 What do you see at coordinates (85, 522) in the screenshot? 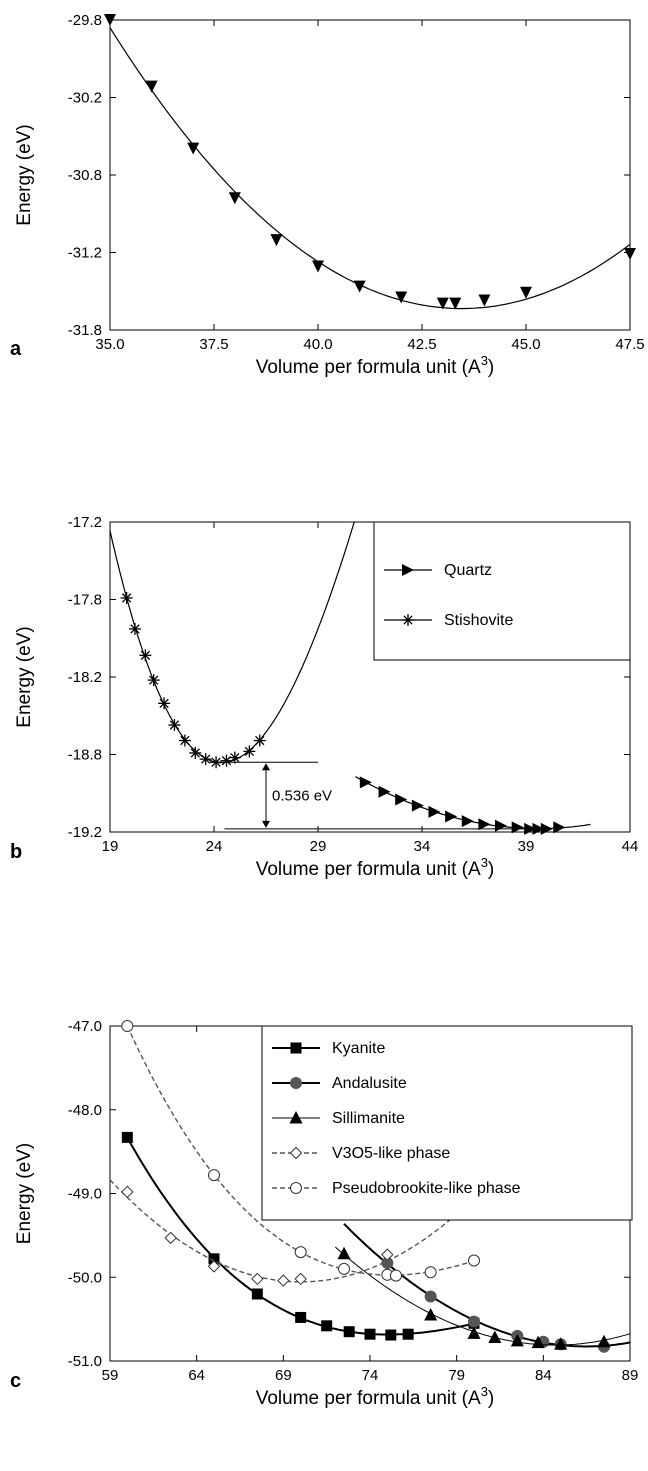
I see `y-tick-label: -17.2` at bounding box center [85, 522].